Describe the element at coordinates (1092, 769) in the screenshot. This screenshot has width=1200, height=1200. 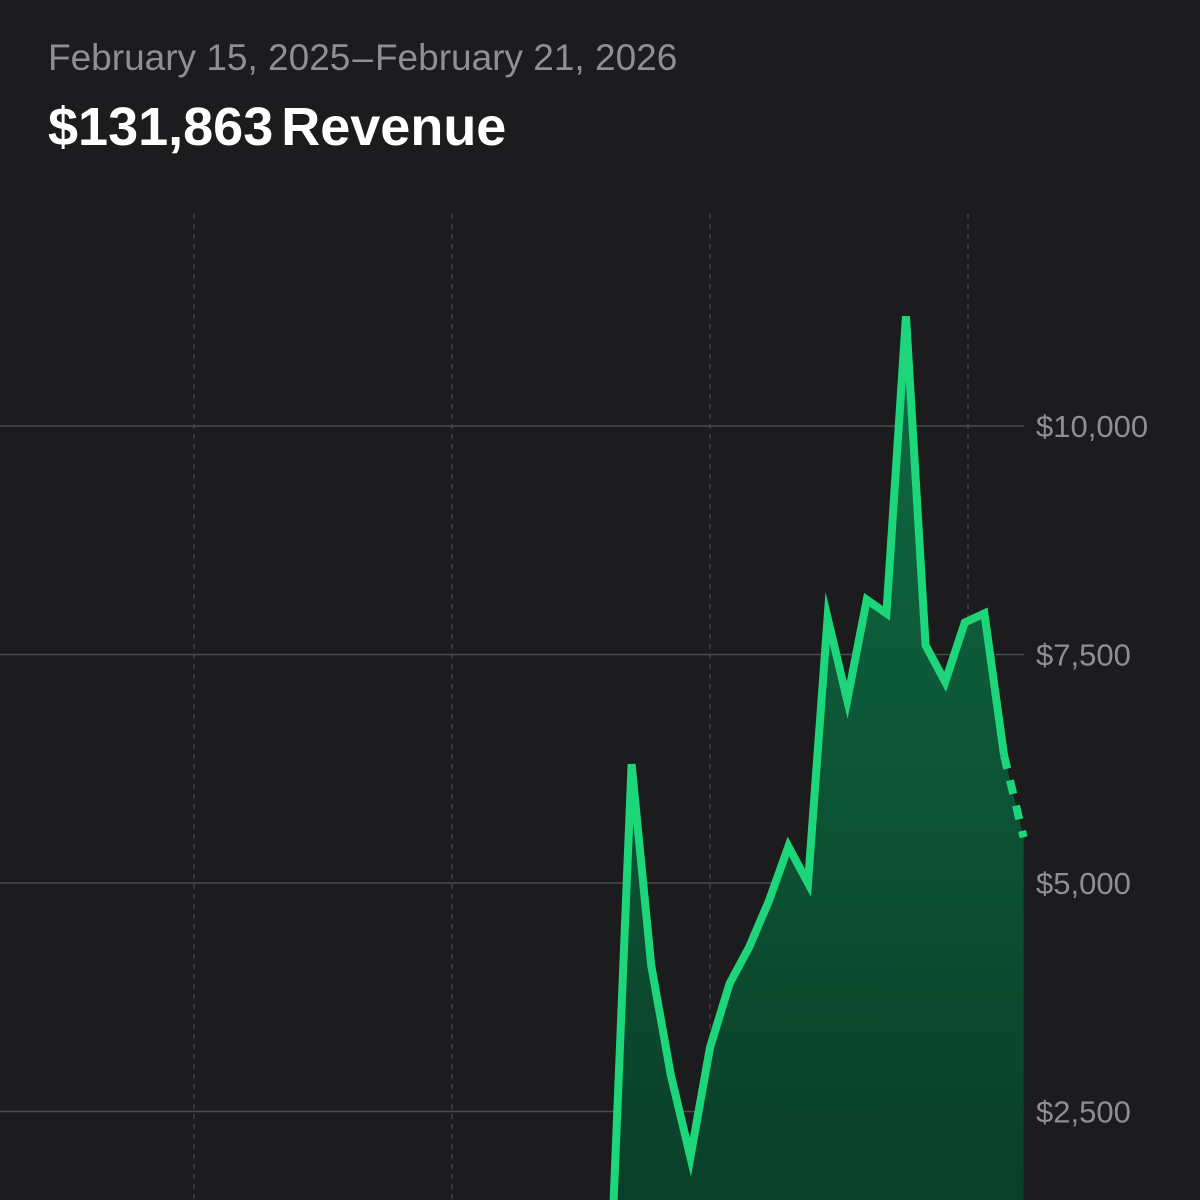
I see `y-axis-ticks: $10,000 $7,500 $5,000 $2,500` at that location.